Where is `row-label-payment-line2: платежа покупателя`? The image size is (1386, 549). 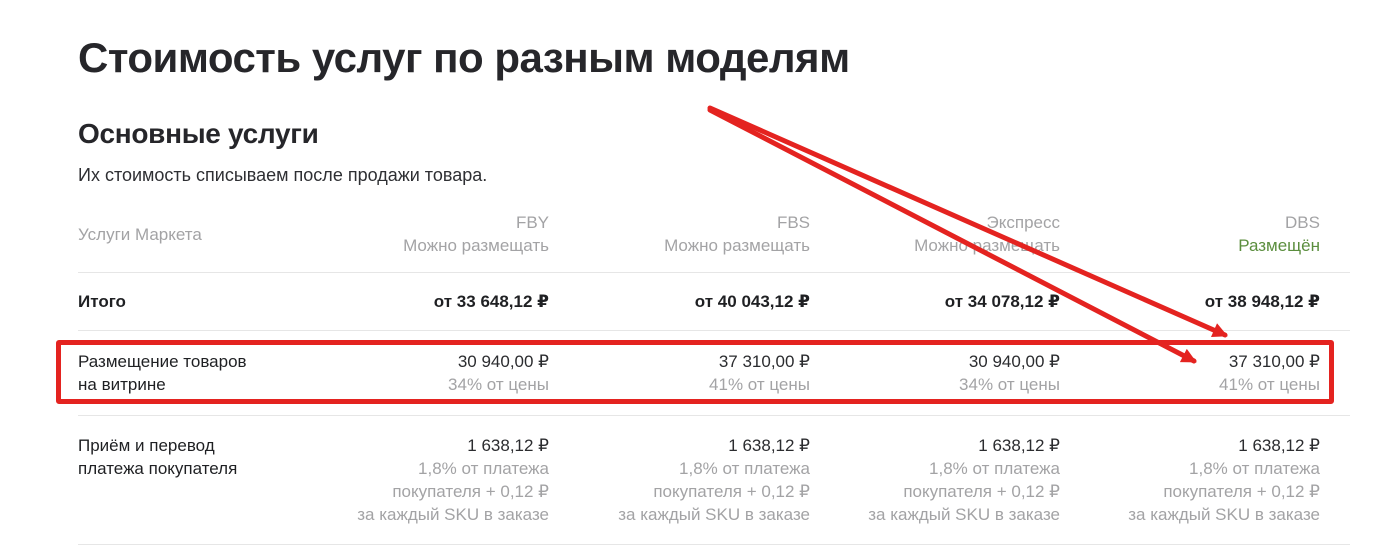
row-label-payment-line2: платежа покупателя is located at coordinates (158, 468).